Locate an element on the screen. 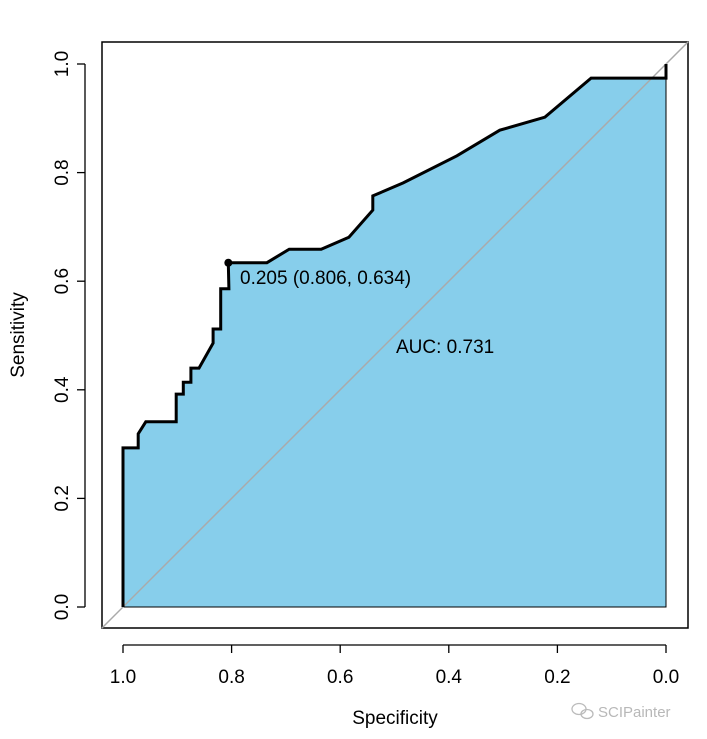 This screenshot has width=707, height=739. auc-label: AUC: 0.731 is located at coordinates (445, 347).